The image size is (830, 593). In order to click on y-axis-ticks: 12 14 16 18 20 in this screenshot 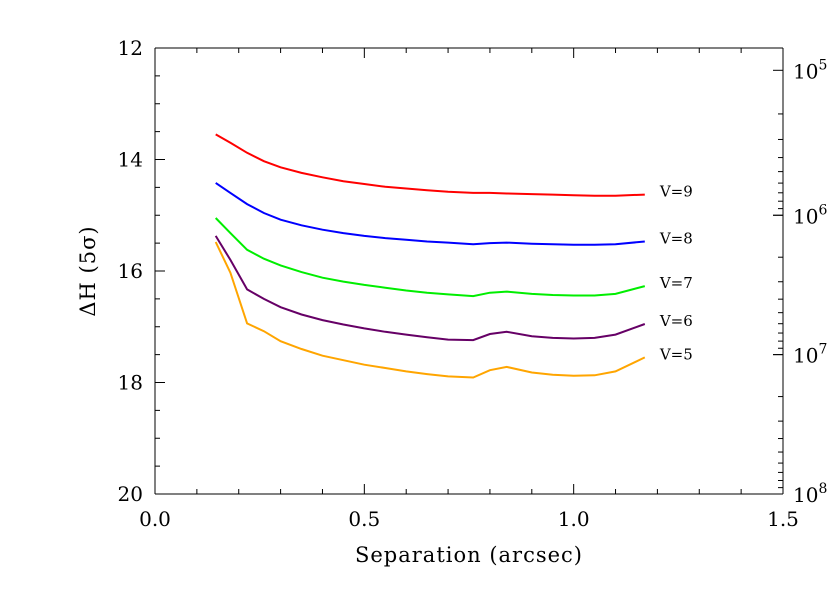, I will do `click(141, 271)`.